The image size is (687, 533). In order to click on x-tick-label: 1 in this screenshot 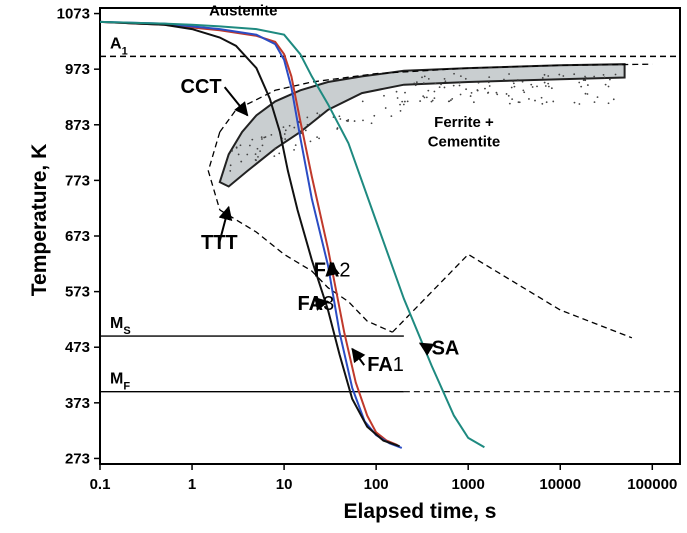, I will do `click(192, 484)`.